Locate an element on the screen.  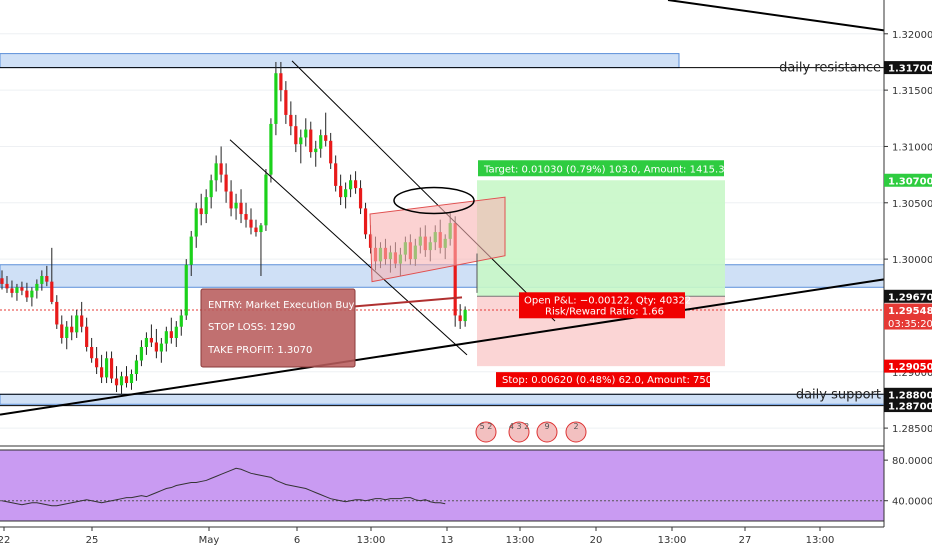
event-badge-count: 2 is located at coordinates (575, 426).